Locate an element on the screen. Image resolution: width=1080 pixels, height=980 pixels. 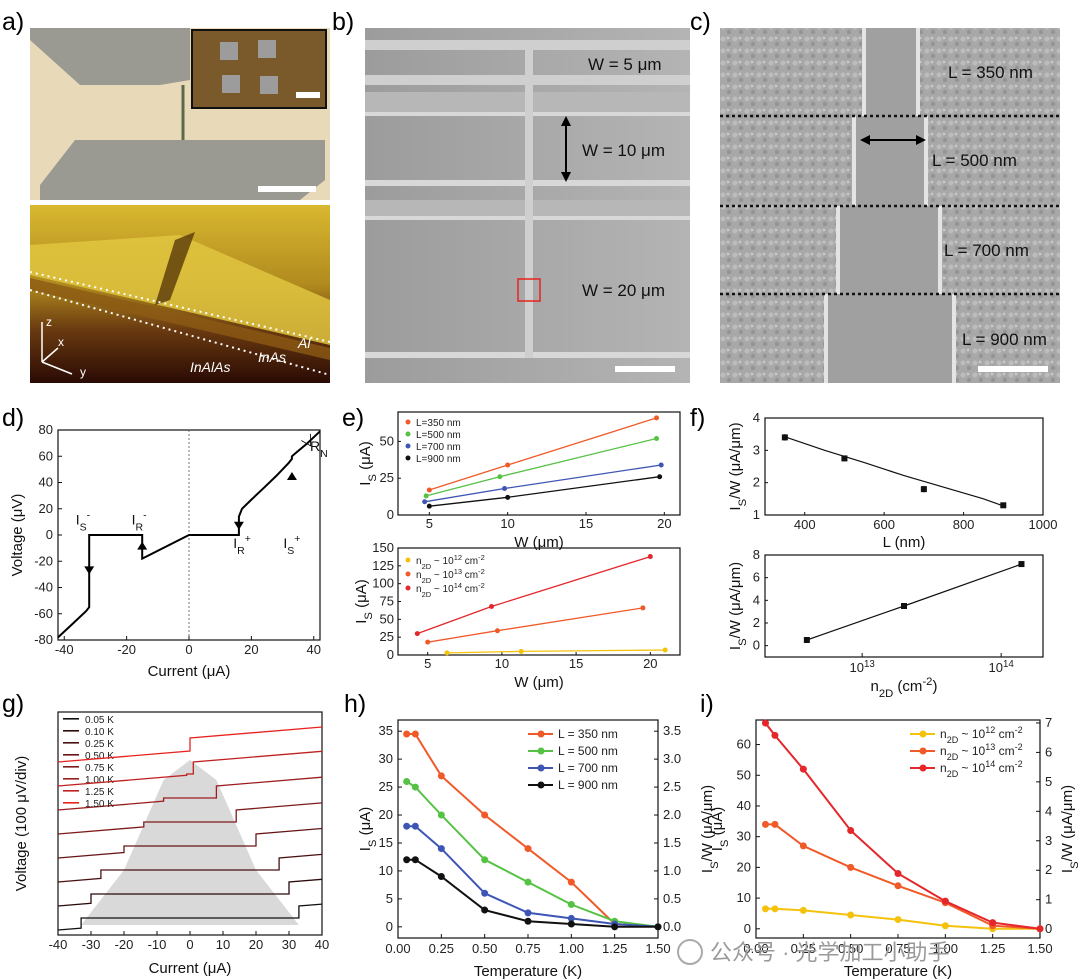
label-part: (cm is located at coordinates (907, 686).